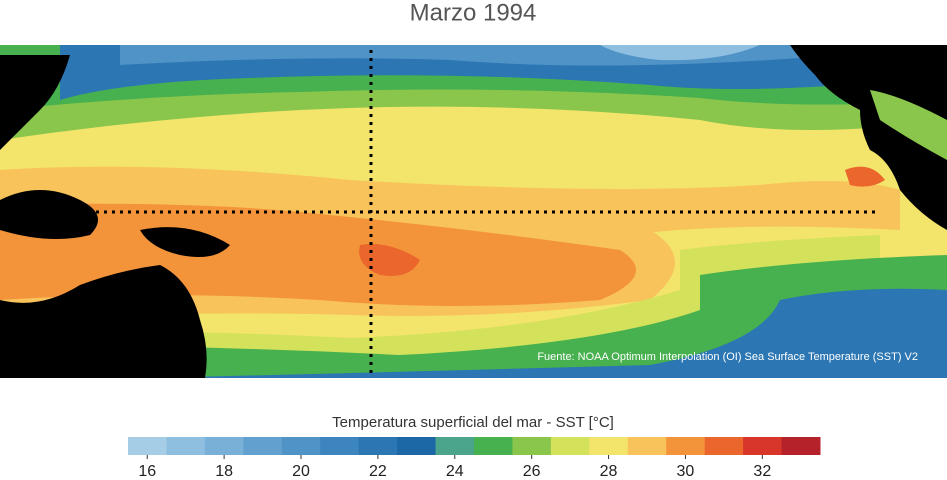  What do you see at coordinates (473, 13) in the screenshot?
I see `map-title: Marzo 1994` at bounding box center [473, 13].